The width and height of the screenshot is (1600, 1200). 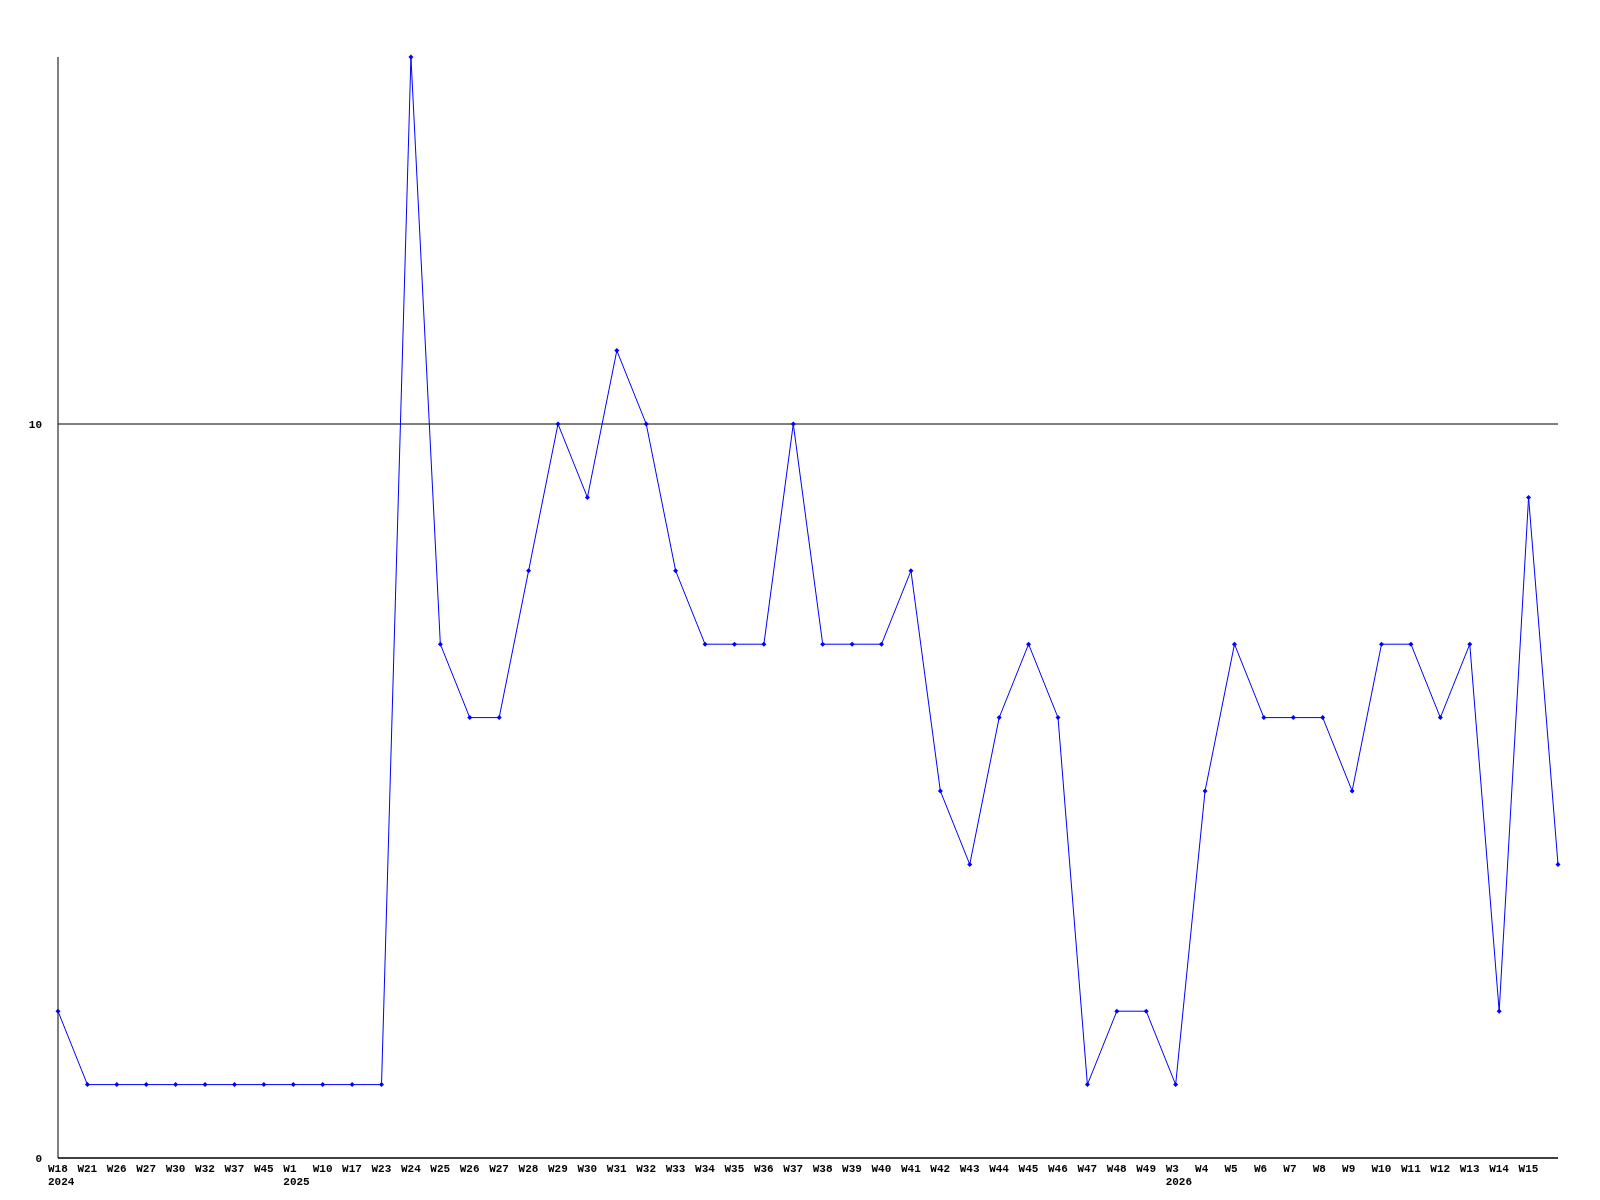 I want to click on x-tick-label: W43, so click(x=969, y=1169).